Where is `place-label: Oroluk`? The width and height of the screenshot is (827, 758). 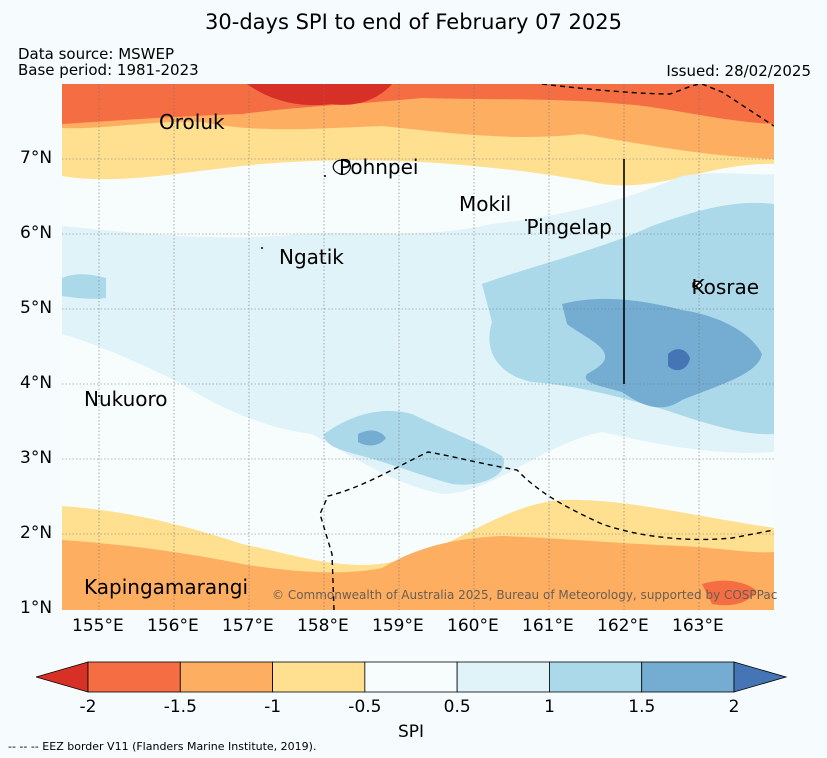 place-label: Oroluk is located at coordinates (192, 121).